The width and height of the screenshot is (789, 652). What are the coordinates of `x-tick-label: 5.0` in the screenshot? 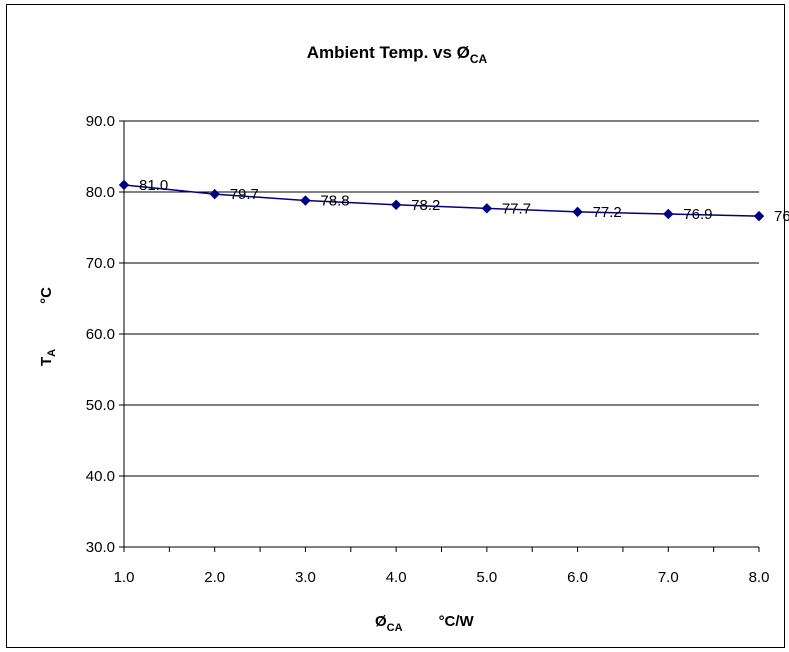 It's located at (486, 577).